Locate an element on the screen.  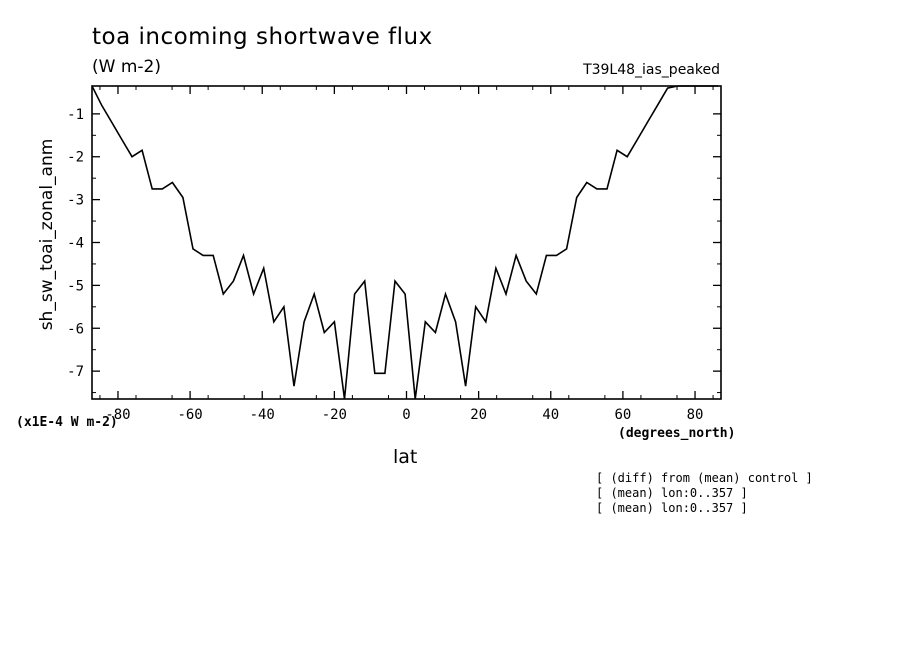
y-tick-label: -1 is located at coordinates (75, 115).